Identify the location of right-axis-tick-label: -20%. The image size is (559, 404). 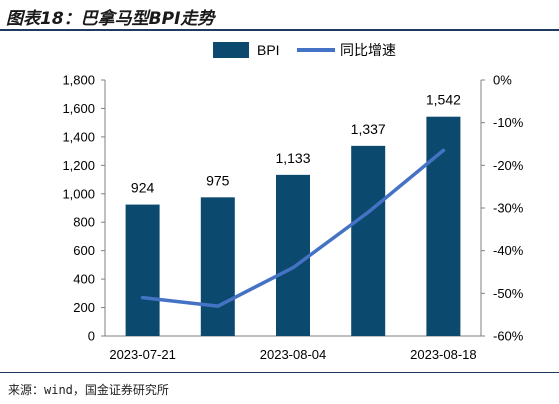
(508, 165).